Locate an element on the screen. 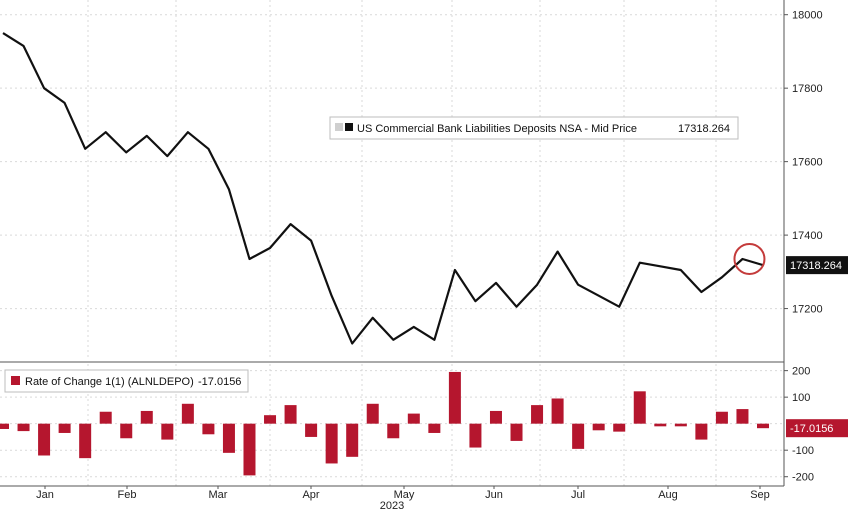 This screenshot has width=848, height=512. last-value-tag-bars is located at coordinates (817, 428).